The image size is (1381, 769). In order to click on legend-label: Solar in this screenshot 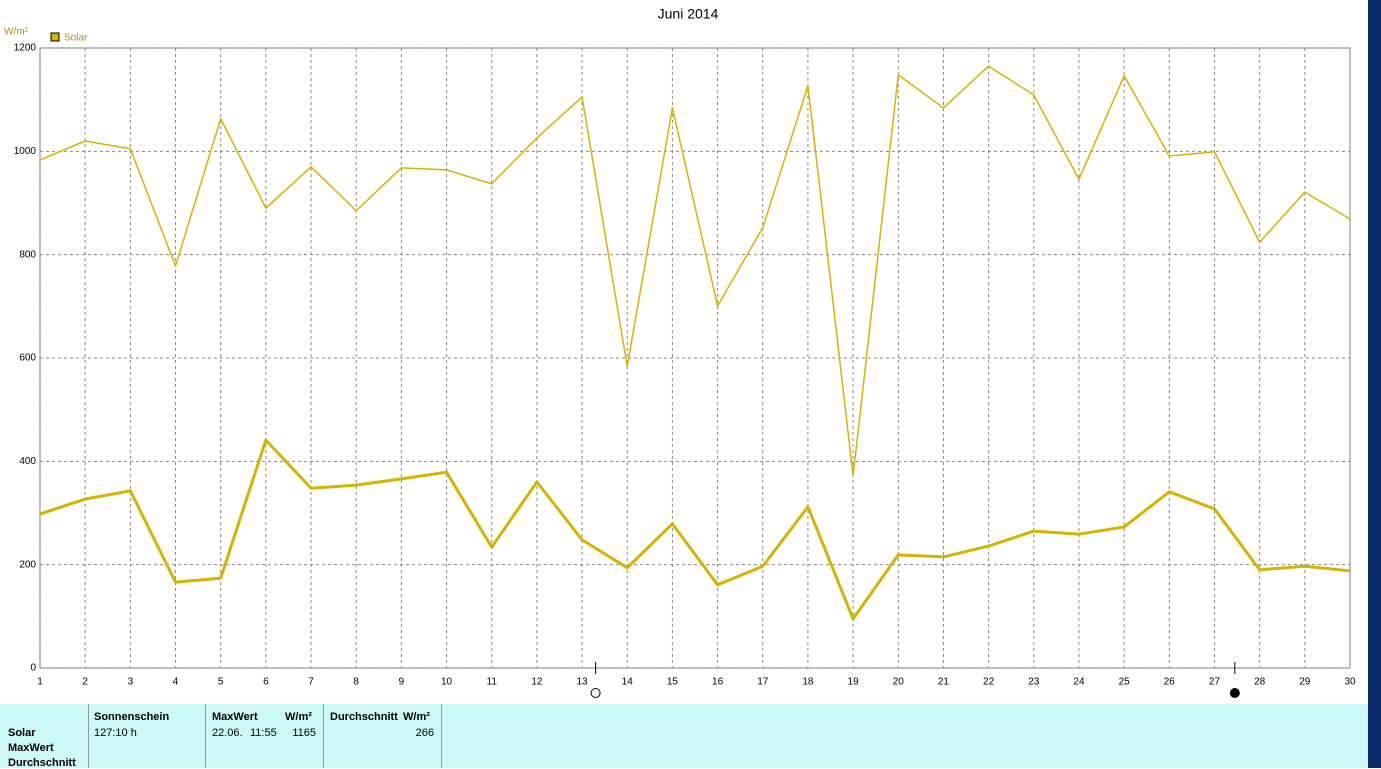, I will do `click(76, 38)`.